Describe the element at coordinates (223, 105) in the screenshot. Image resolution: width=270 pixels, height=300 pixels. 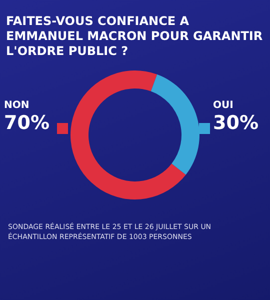
I see `slice-label: OUI` at that location.